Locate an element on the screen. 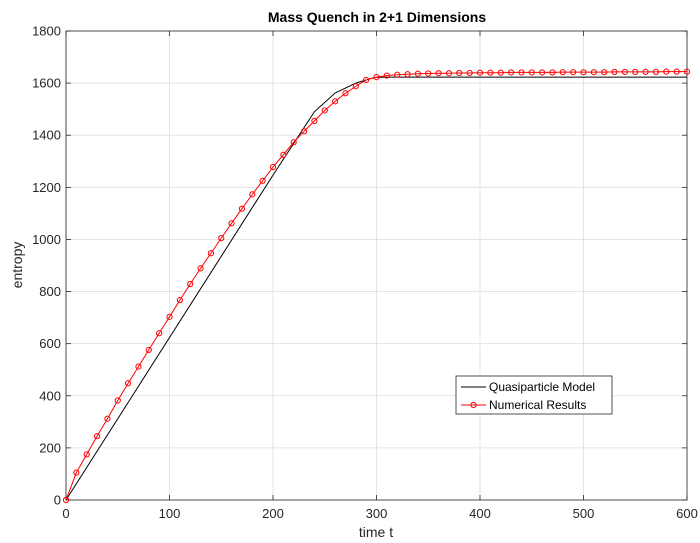  x-tick-label: 200 is located at coordinates (273, 513).